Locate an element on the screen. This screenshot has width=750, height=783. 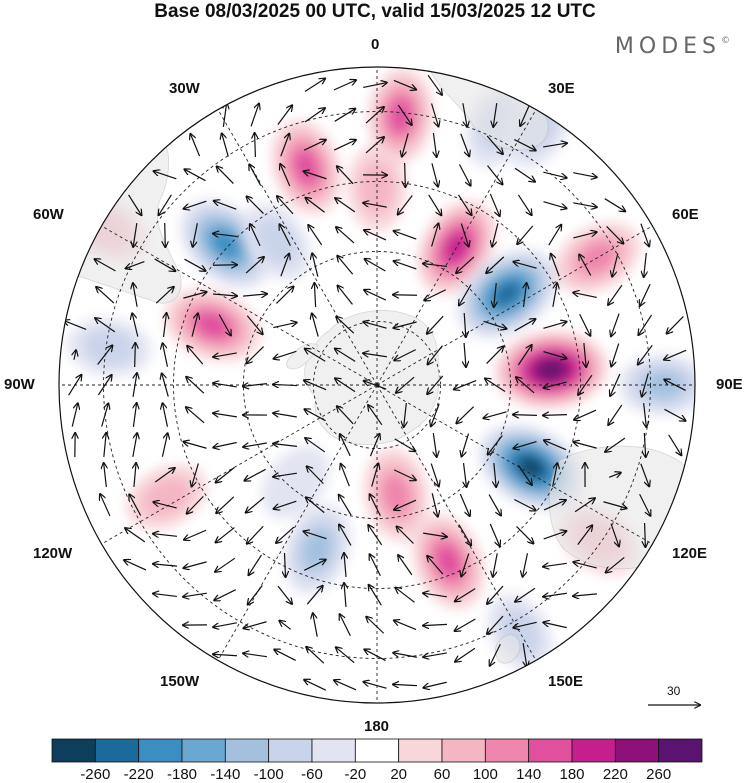
colorbar-tick-label: 260 is located at coordinates (659, 774).